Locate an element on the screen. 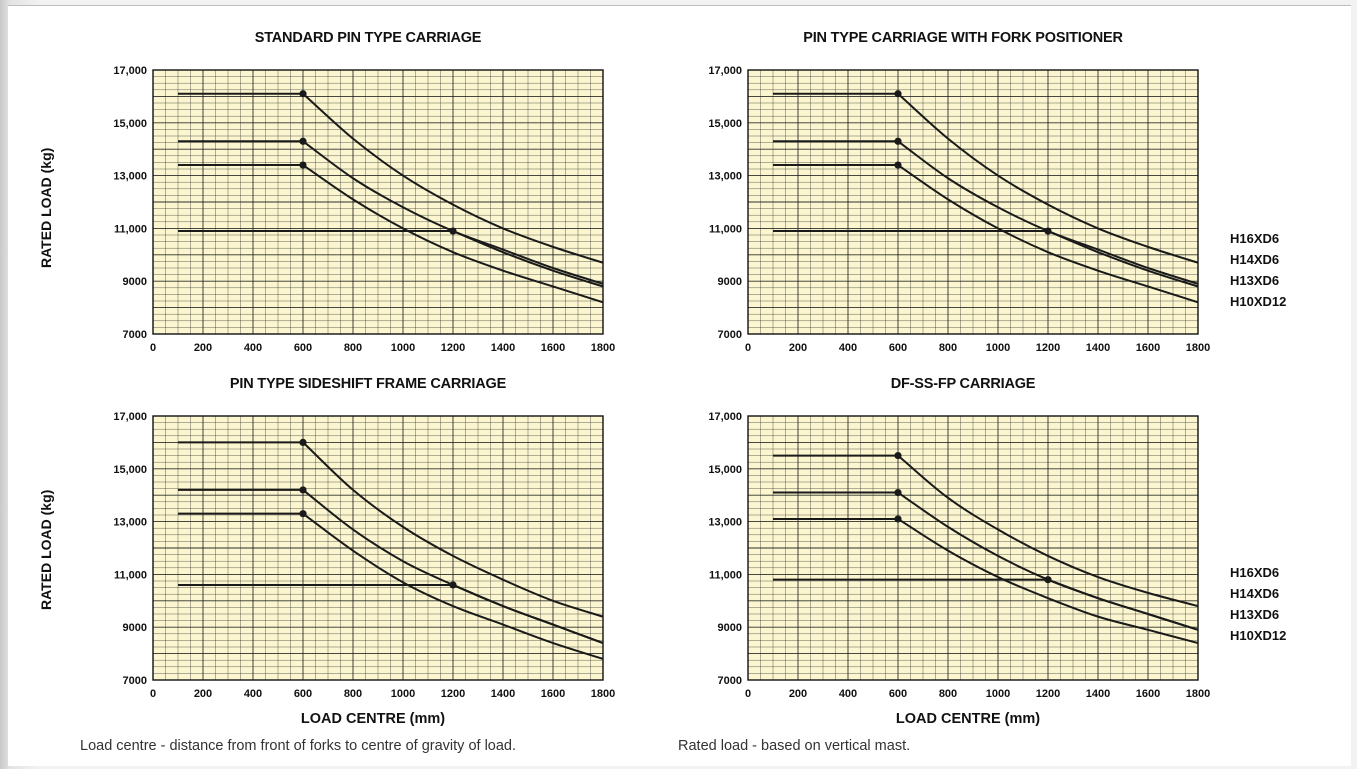 This screenshot has height=769, width=1357. legend-item: H13XD6 is located at coordinates (1255, 280).